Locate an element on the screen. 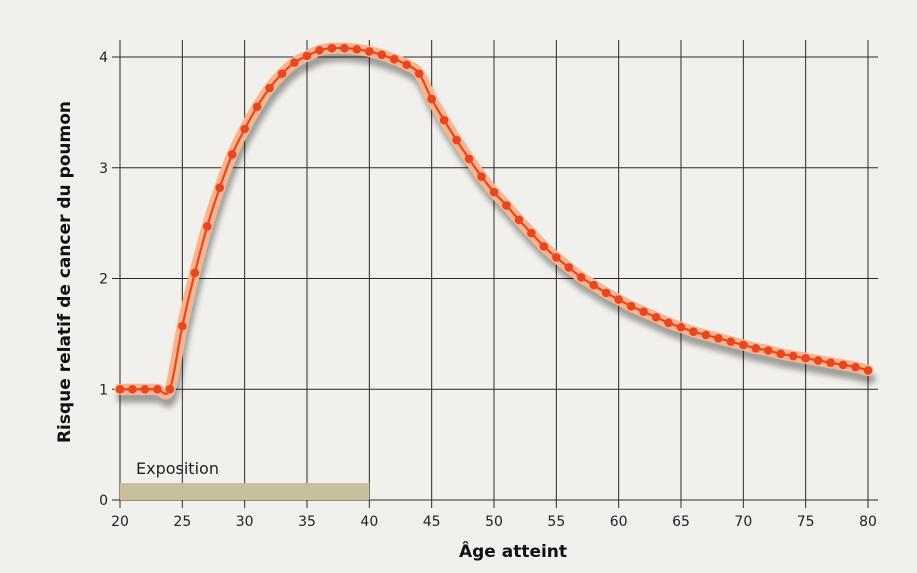  y-tick-label-1: 1 is located at coordinates (103, 390).